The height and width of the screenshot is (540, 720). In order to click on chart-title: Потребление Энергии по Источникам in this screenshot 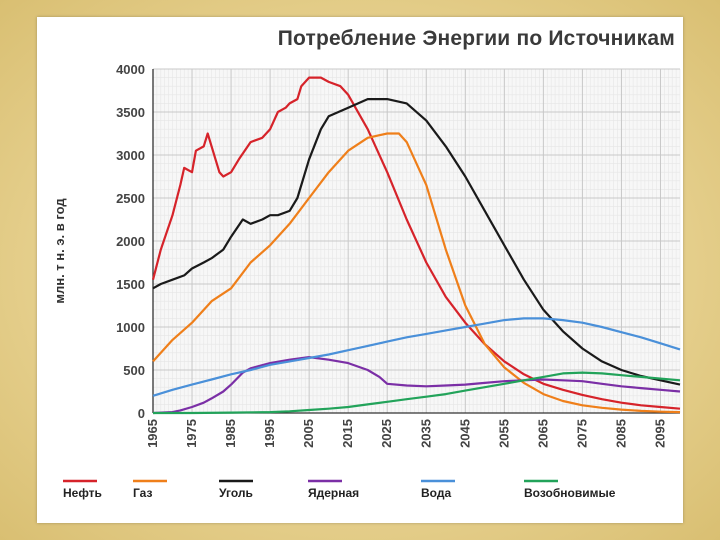, I will do `click(476, 38)`.